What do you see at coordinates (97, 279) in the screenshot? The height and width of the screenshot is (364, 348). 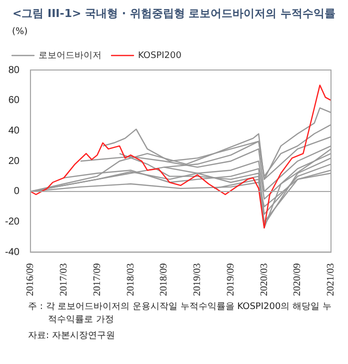 I see `x-tick-label: 2017/09` at bounding box center [97, 279].